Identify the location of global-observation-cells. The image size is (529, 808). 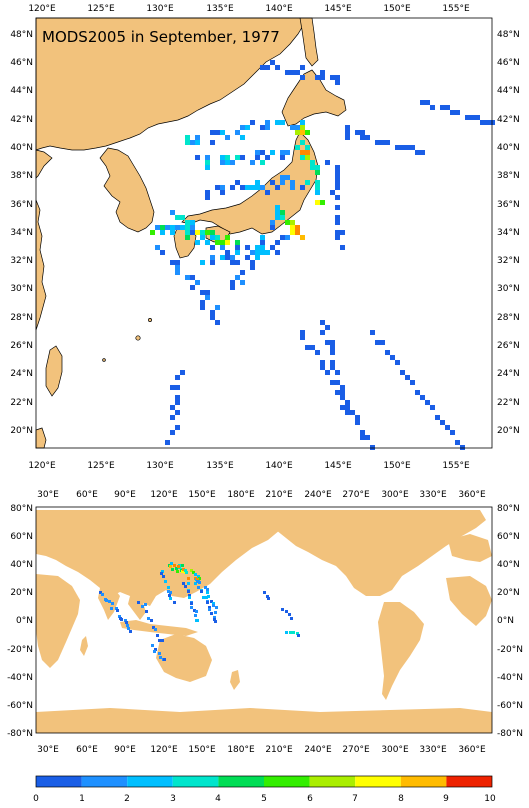
(199, 611).